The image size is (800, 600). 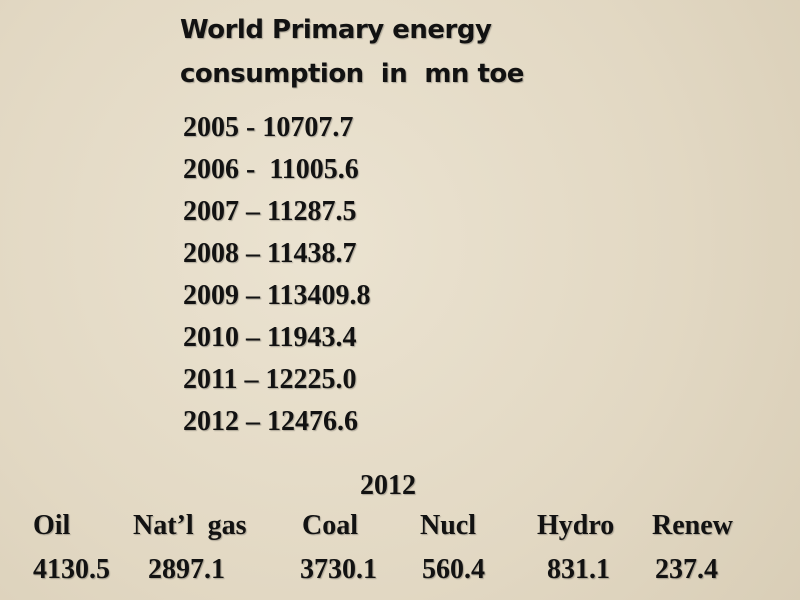 I want to click on table-header: Renew, so click(x=692, y=525).